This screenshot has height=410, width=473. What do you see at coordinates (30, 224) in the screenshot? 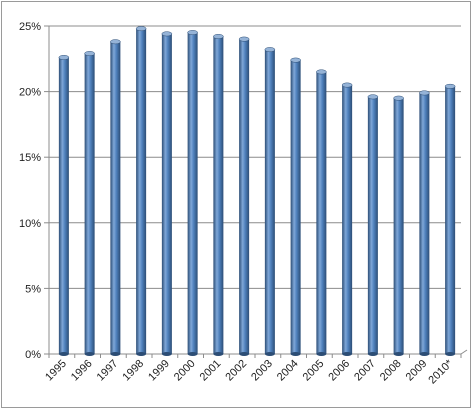
I see `y-tick-label: 10%` at bounding box center [30, 224].